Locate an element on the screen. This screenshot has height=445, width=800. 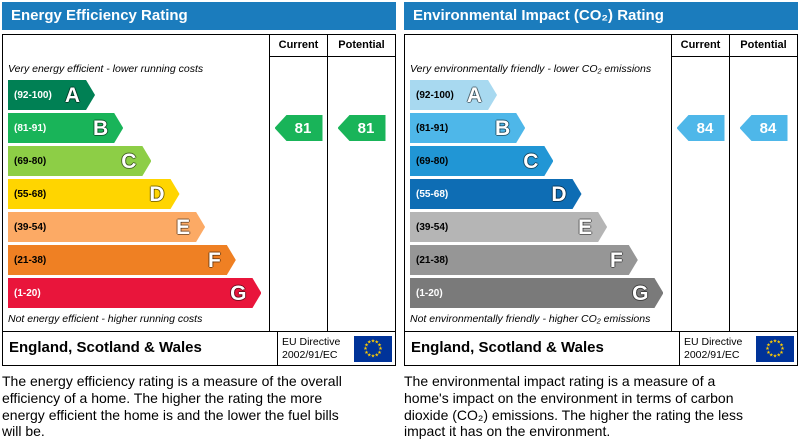
current-rating-indicator: 84 is located at coordinates (700, 128).